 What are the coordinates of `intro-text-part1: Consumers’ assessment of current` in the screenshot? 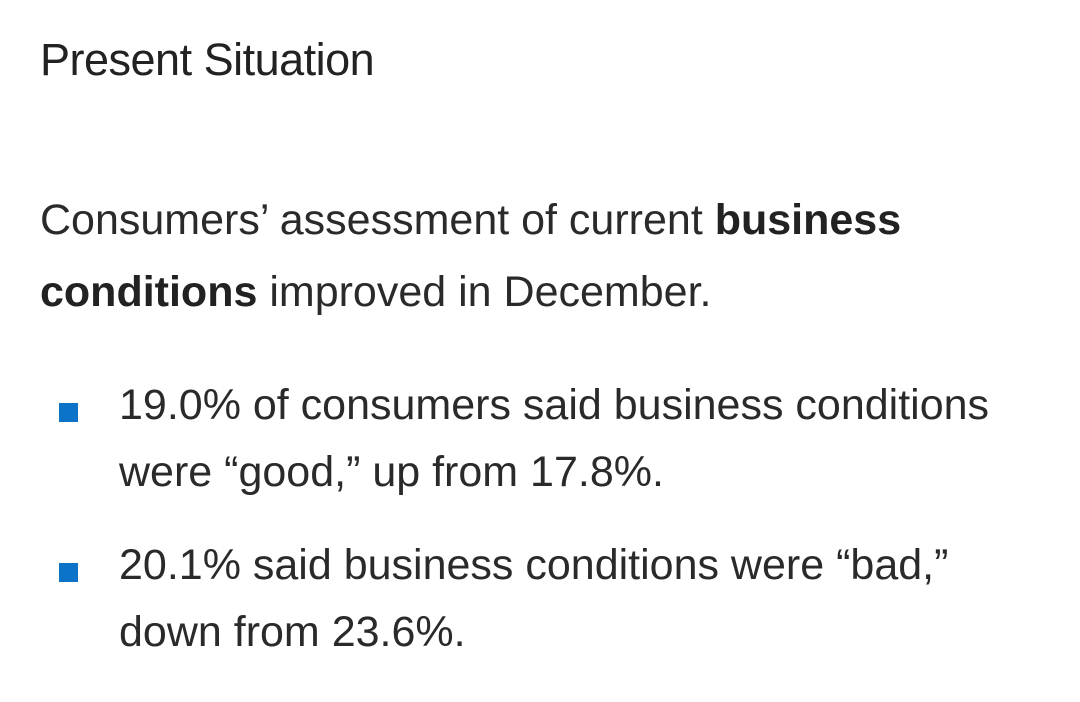 It's located at (377, 220).